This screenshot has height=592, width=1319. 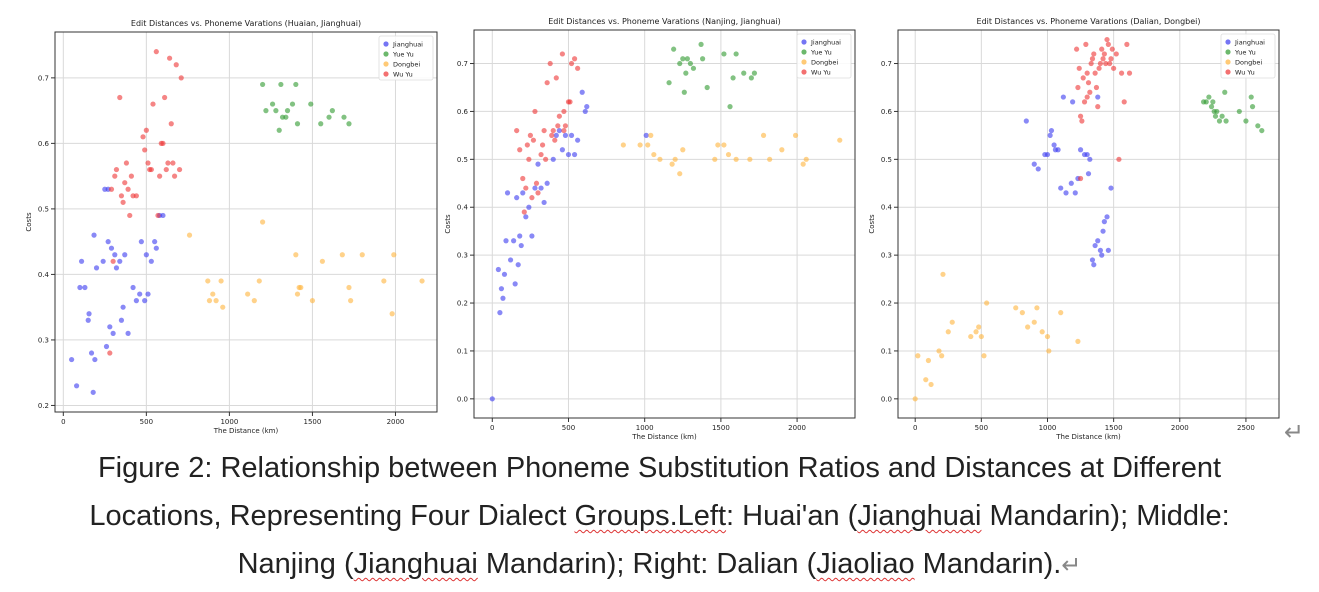 I want to click on caption-text: Locations, Representing Four Dialect, so click(x=332, y=516).